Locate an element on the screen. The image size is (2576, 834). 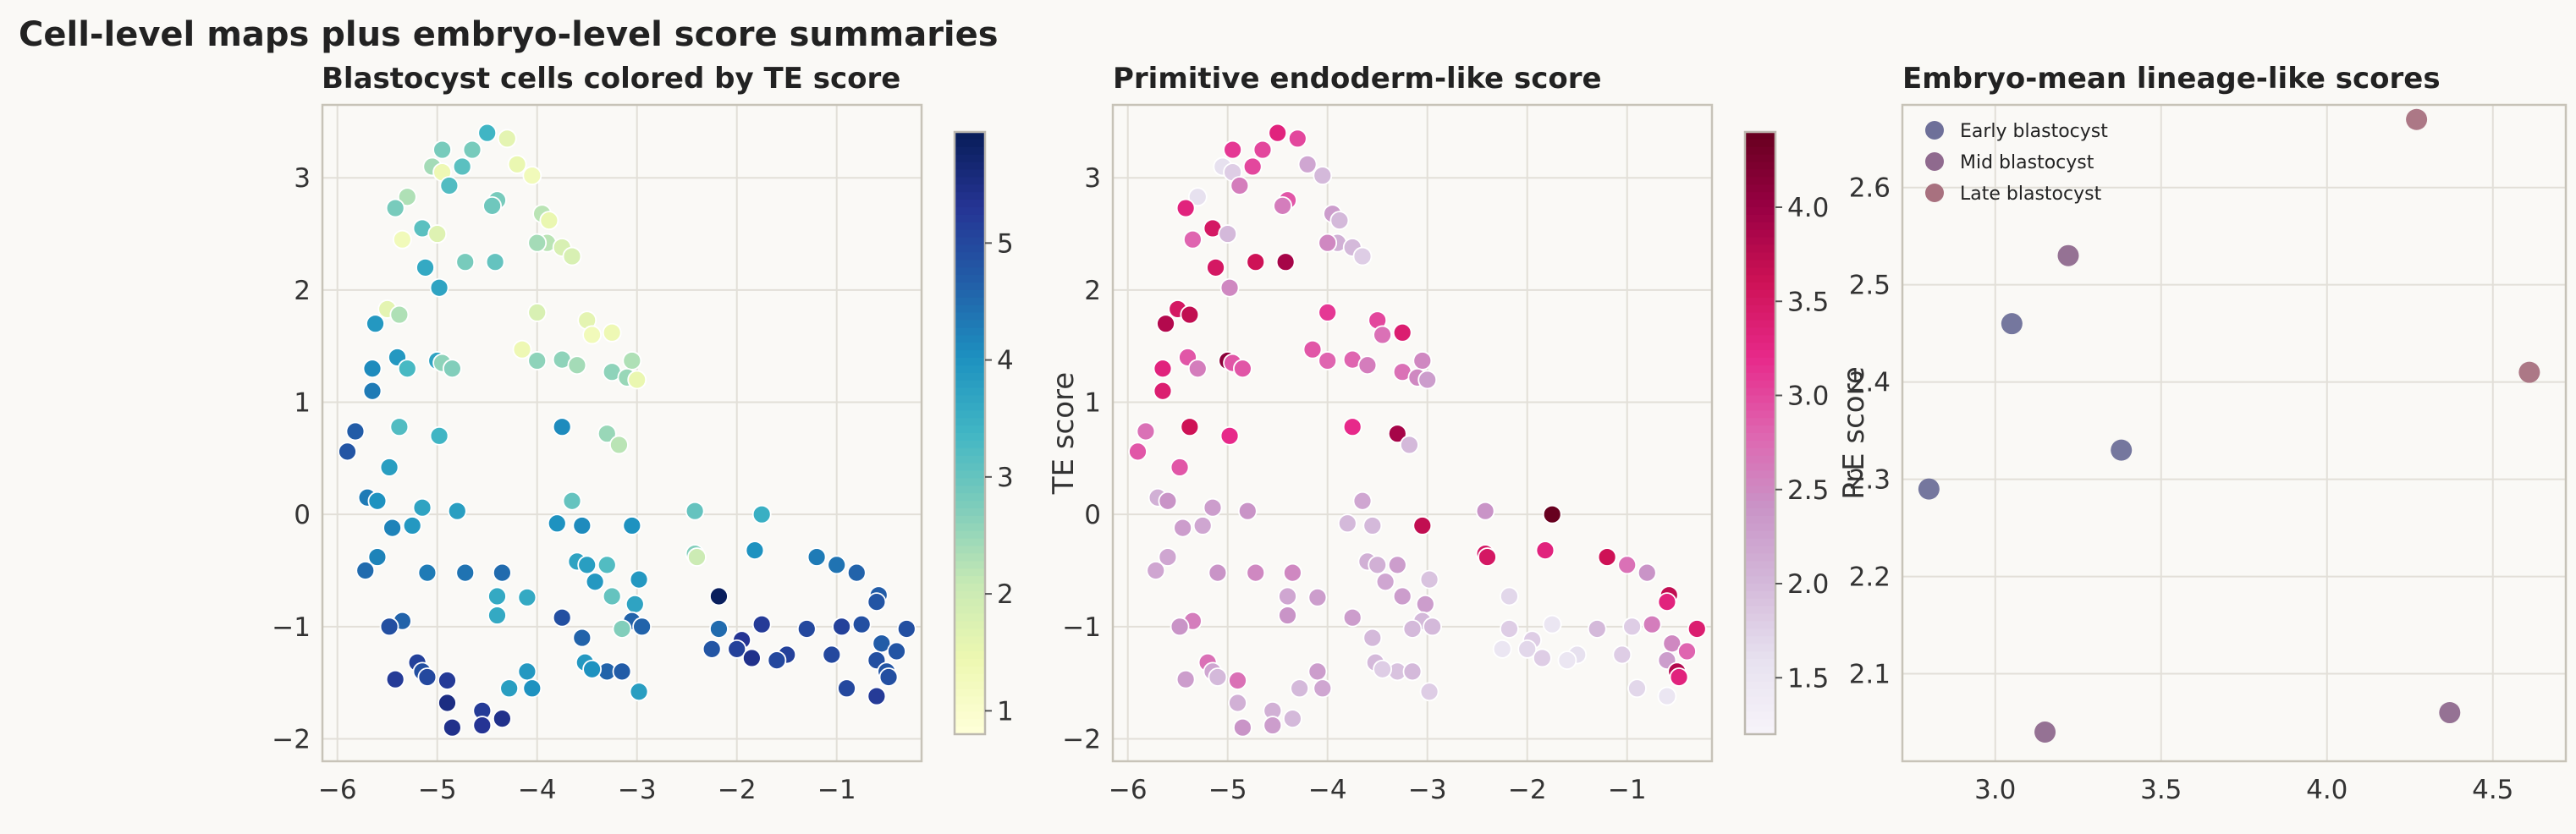
y-tick-label: 0 is located at coordinates (302, 515).